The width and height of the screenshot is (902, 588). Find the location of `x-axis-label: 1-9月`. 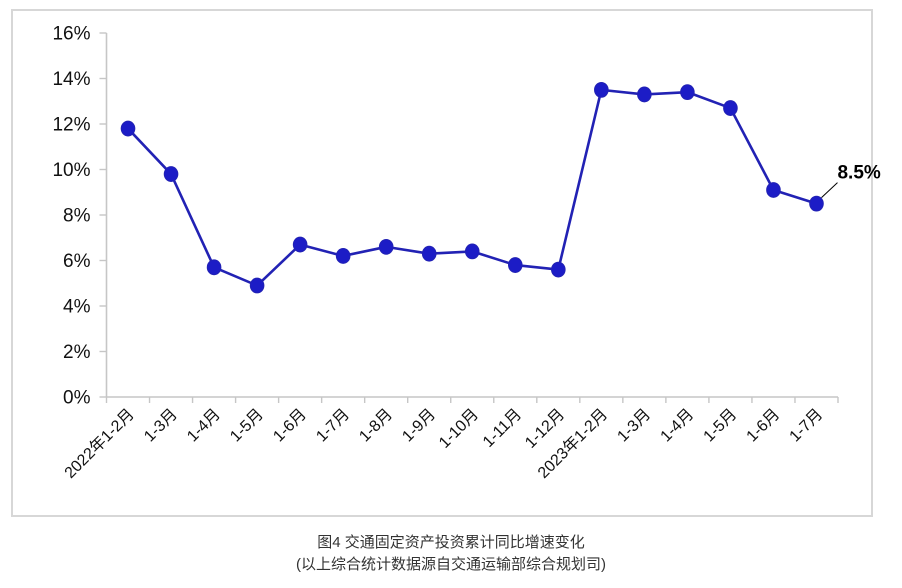

x-axis-label: 1-9月 is located at coordinates (419, 426).